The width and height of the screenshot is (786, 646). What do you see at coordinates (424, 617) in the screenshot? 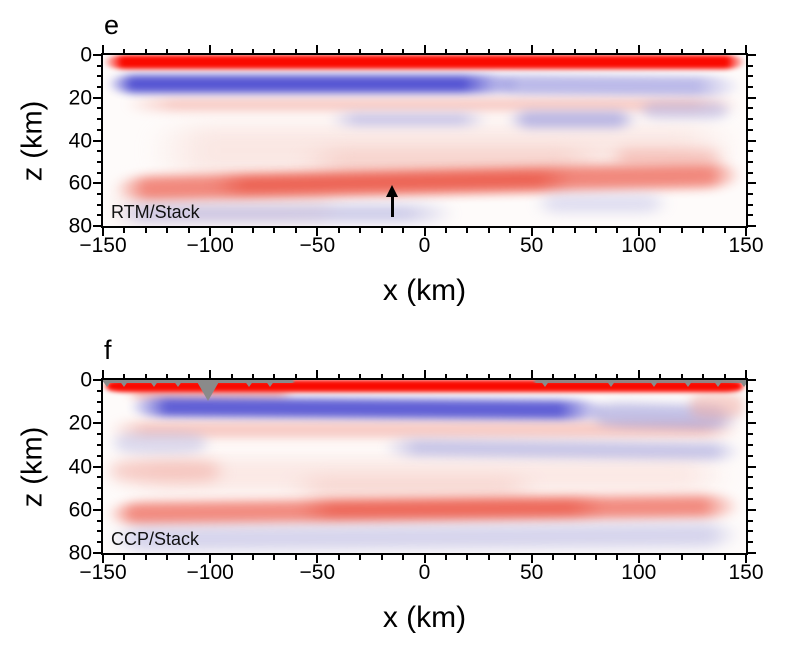
I see `x-axis-title: x (km)` at bounding box center [424, 617].